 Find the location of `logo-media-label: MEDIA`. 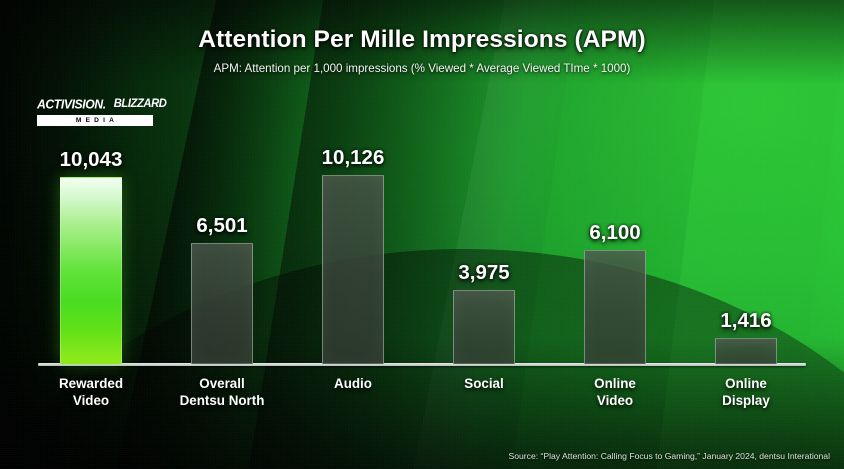

logo-media-label: MEDIA is located at coordinates (95, 120).